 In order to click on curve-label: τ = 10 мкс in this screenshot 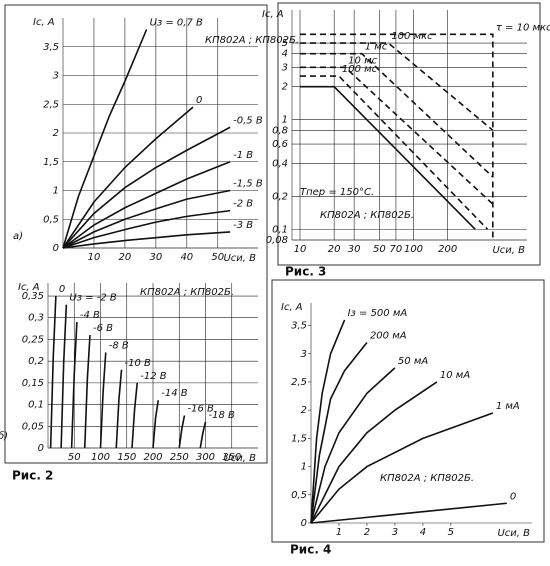, I will do `click(523, 27)`.